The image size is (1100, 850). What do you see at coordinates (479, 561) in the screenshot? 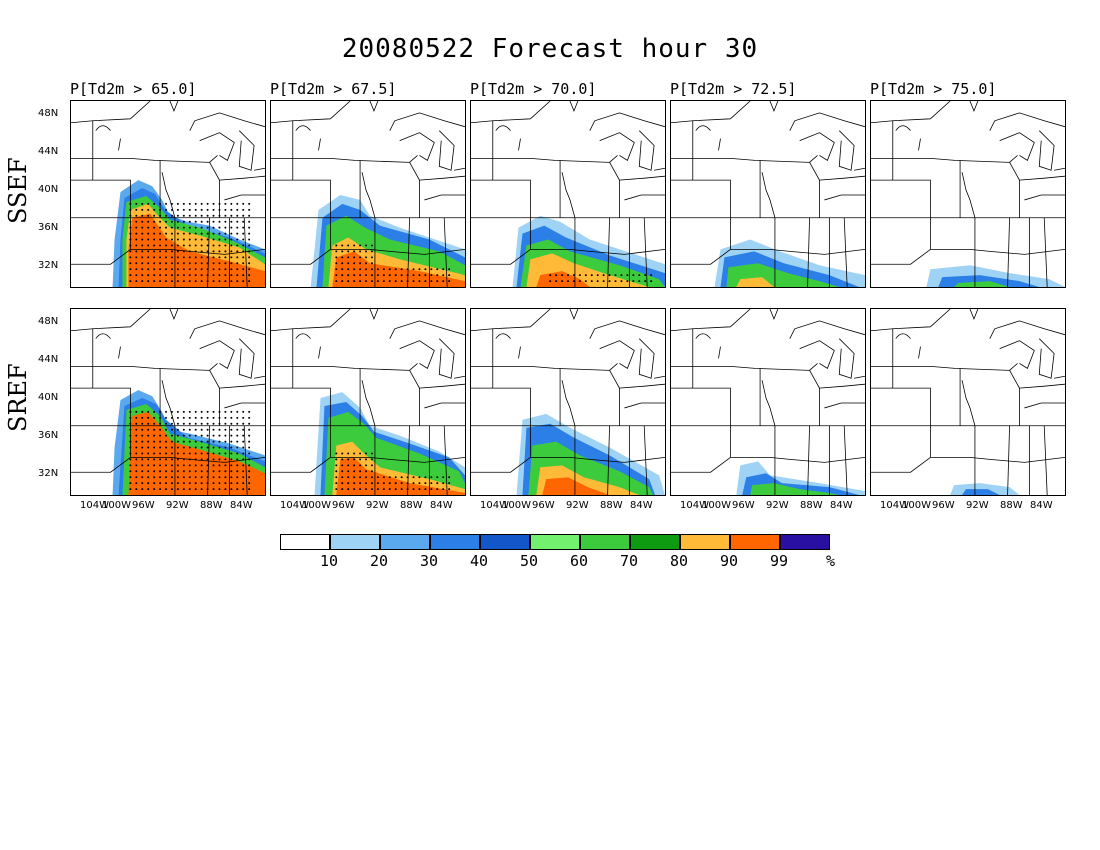
I see `colorbar-label: 40` at bounding box center [479, 561].